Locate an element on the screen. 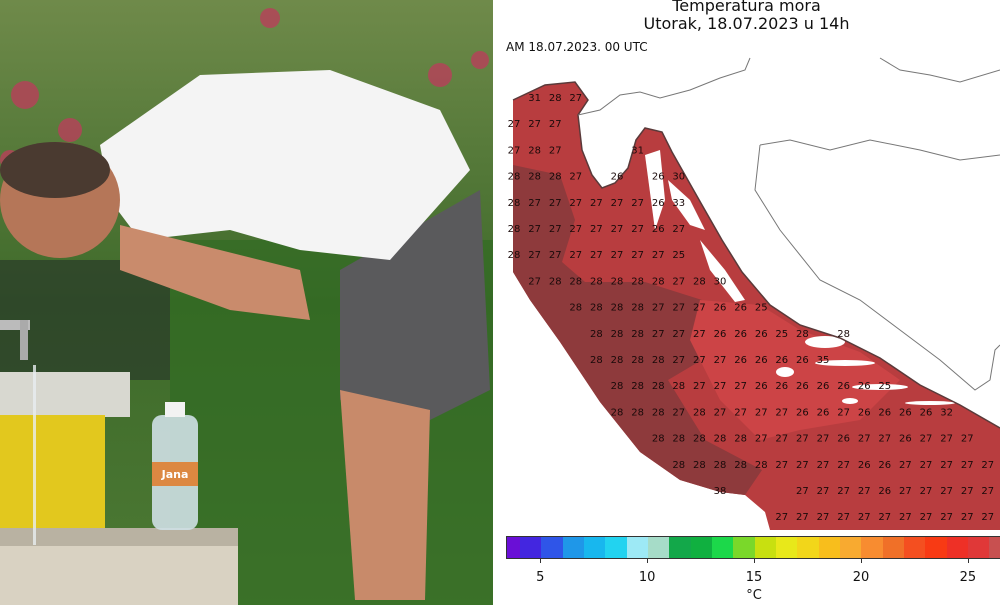  water-bottle: Jana is located at coordinates (175, 466).